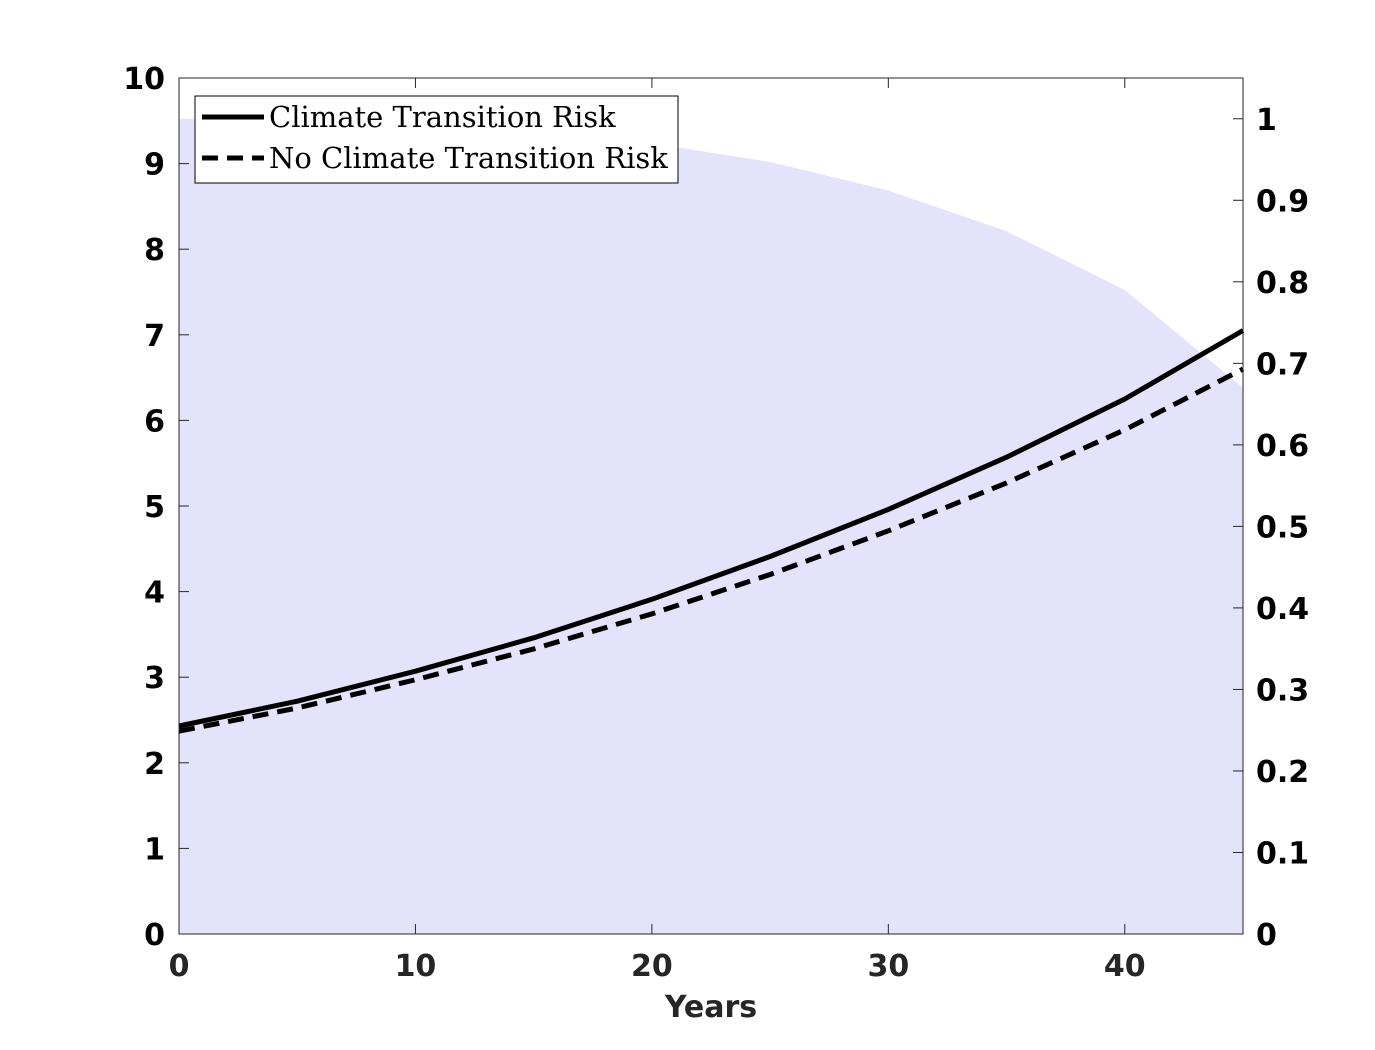 Image resolution: width=1375 pixels, height=1050 pixels. What do you see at coordinates (144, 79) in the screenshot?
I see `y-tick-label: 10` at bounding box center [144, 79].